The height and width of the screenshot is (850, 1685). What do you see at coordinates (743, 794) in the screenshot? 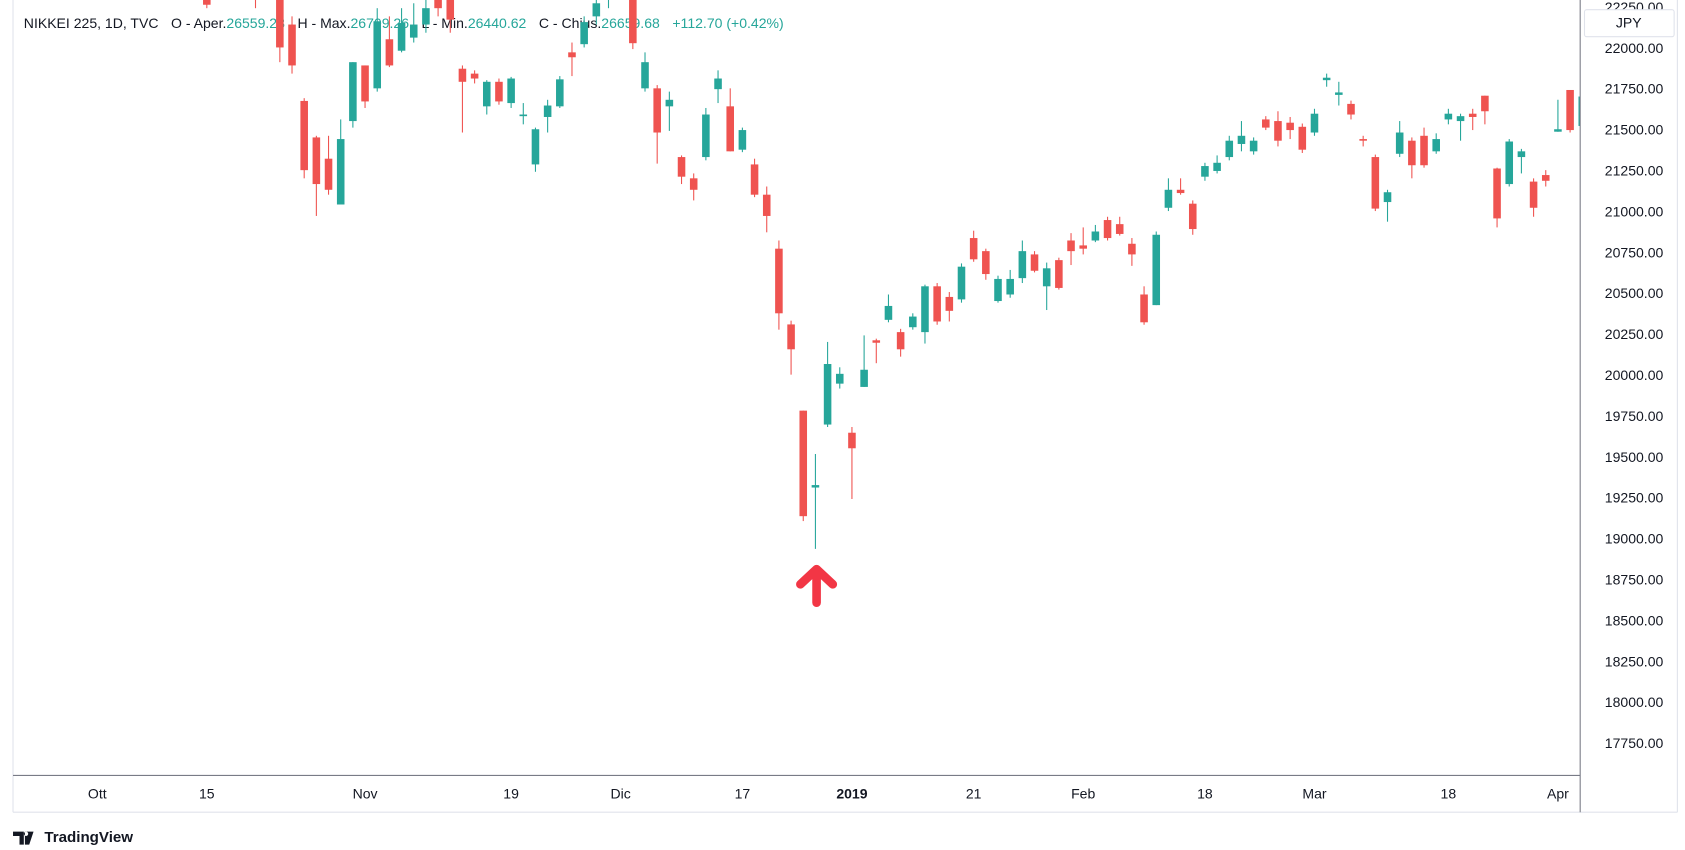
I see `x-tick-label: 17` at bounding box center [743, 794].